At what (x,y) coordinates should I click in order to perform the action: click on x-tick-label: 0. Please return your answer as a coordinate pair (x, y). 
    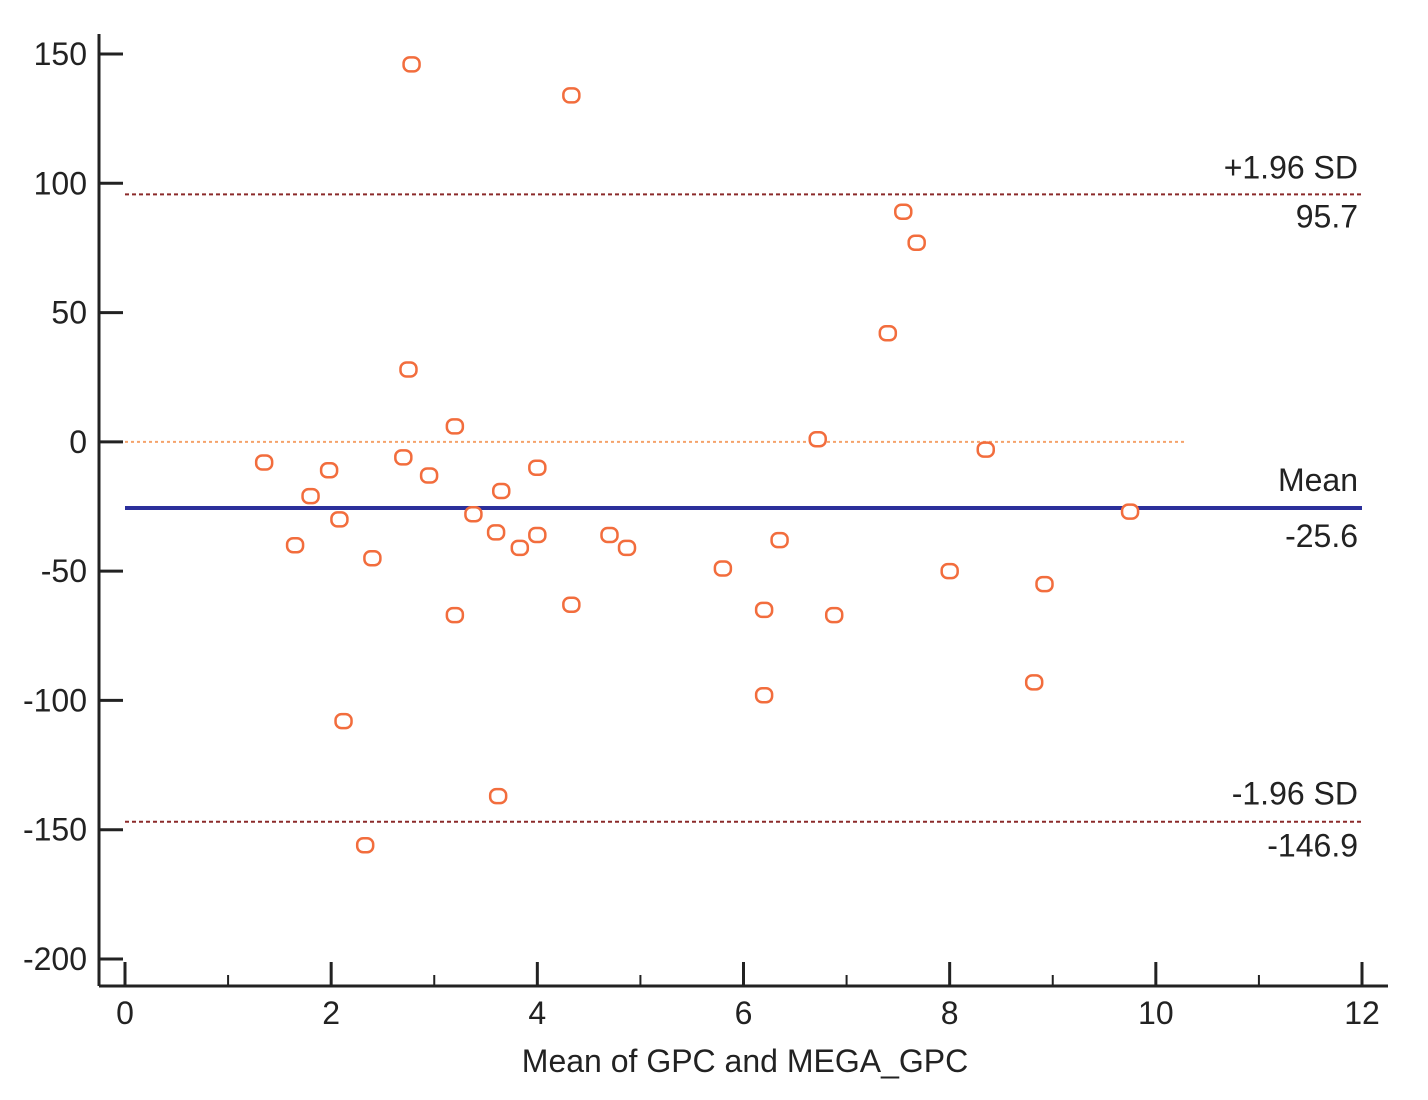
    Looking at the image, I should click on (125, 1013).